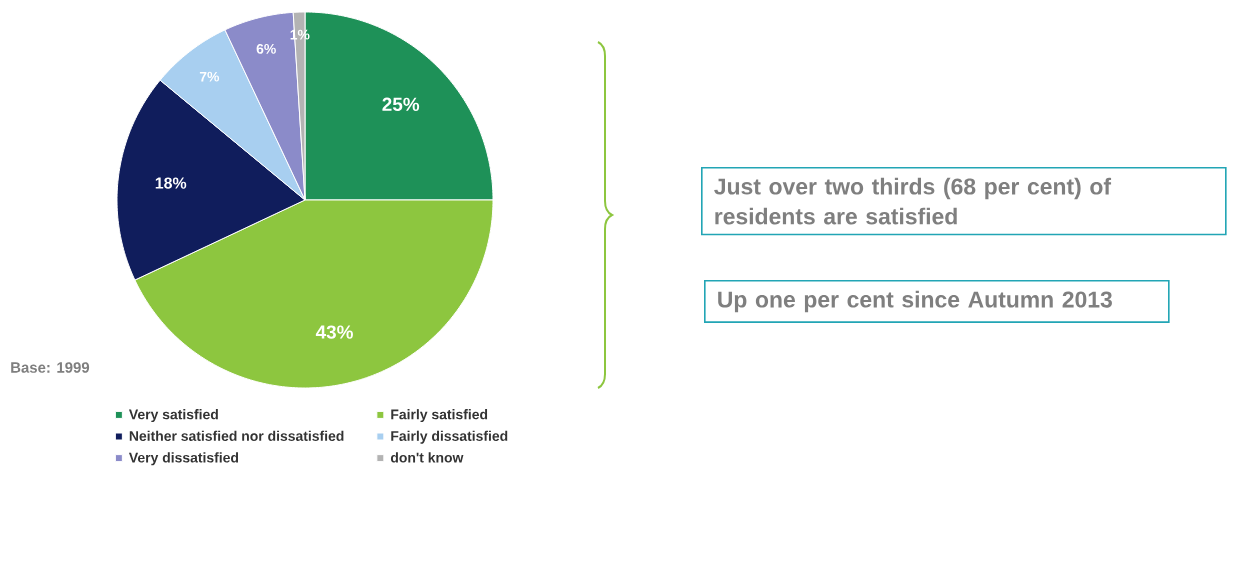 Image resolution: width=1241 pixels, height=563 pixels. Describe the element at coordinates (401, 104) in the screenshot. I see `data-label: 25%` at that location.